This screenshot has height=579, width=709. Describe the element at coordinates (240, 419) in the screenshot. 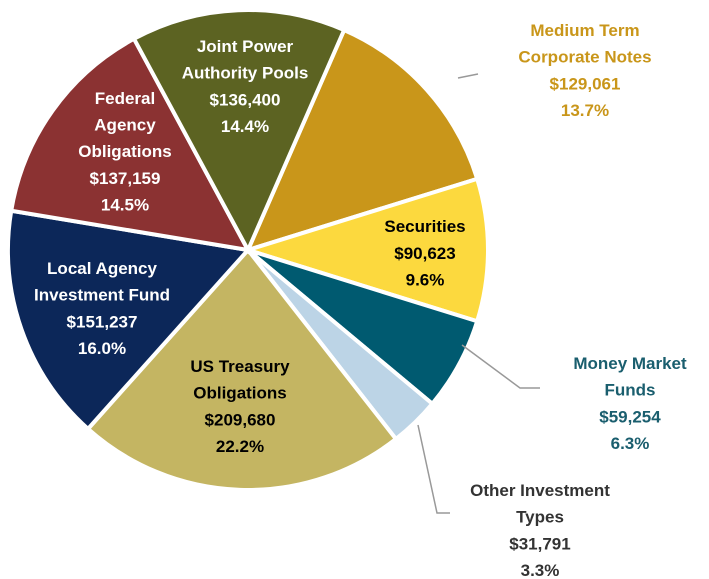

I see `value-label: $209,680` at that location.